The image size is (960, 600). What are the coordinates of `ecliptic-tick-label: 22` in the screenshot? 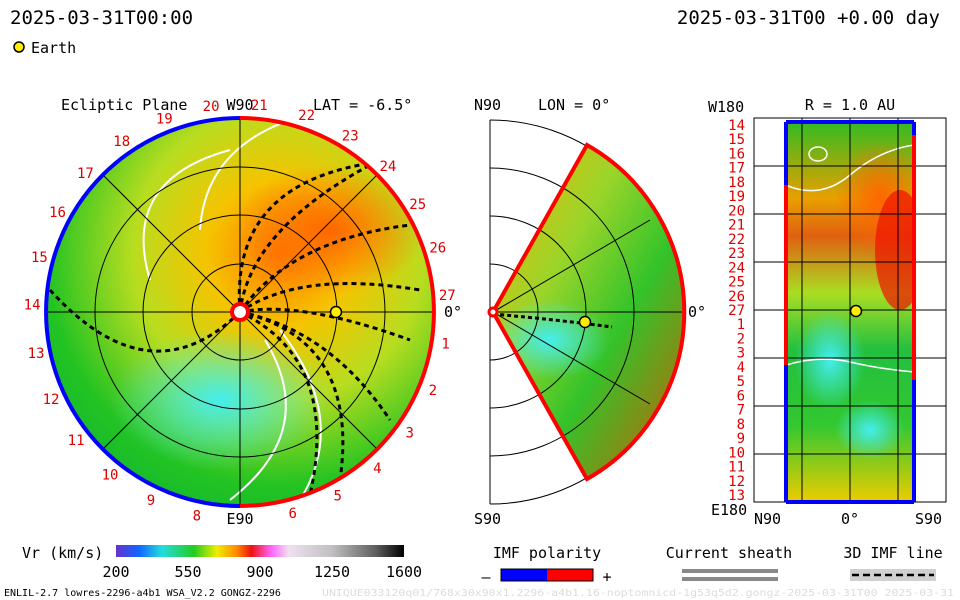 It's located at (306, 116).